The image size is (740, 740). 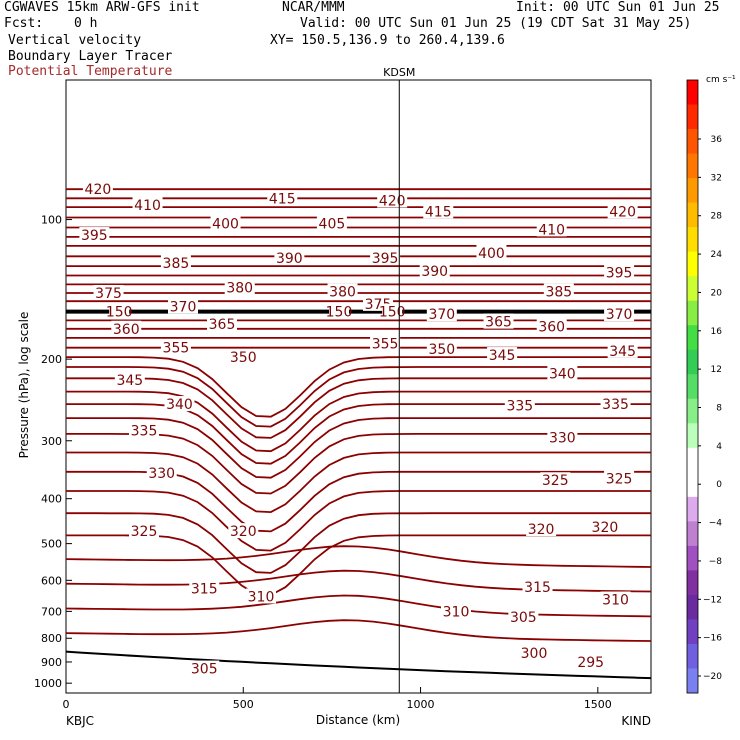 I want to click on x-axis-label: Distance (km), so click(x=358, y=720).